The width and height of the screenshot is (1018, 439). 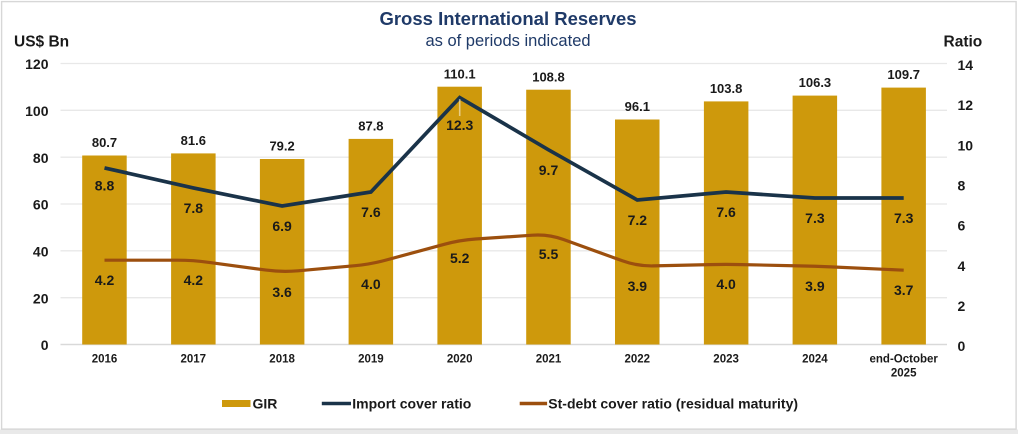 I want to click on svg-text: 2020, so click(x=460, y=360).